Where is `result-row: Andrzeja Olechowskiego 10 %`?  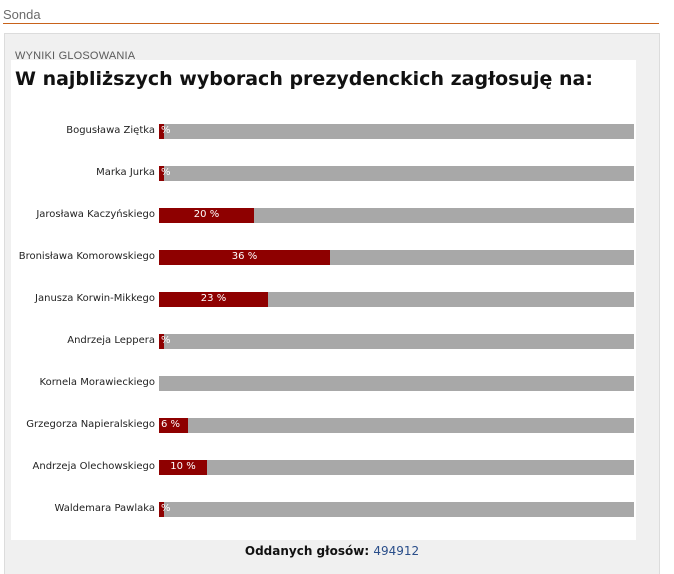 result-row: Andrzeja Olechowskiego 10 % is located at coordinates (337, 468).